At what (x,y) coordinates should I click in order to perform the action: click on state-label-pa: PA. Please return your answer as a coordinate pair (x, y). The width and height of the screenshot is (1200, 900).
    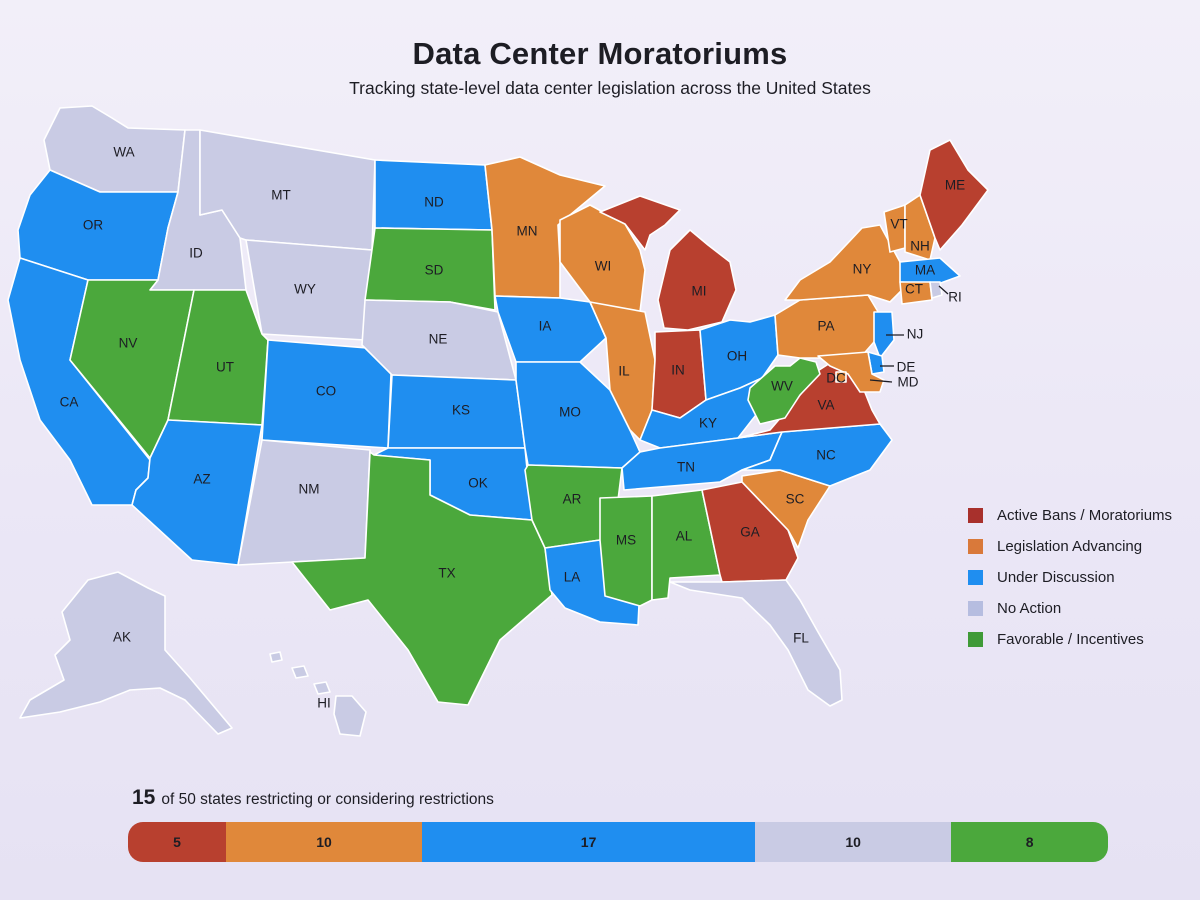
    Looking at the image, I should click on (825, 326).